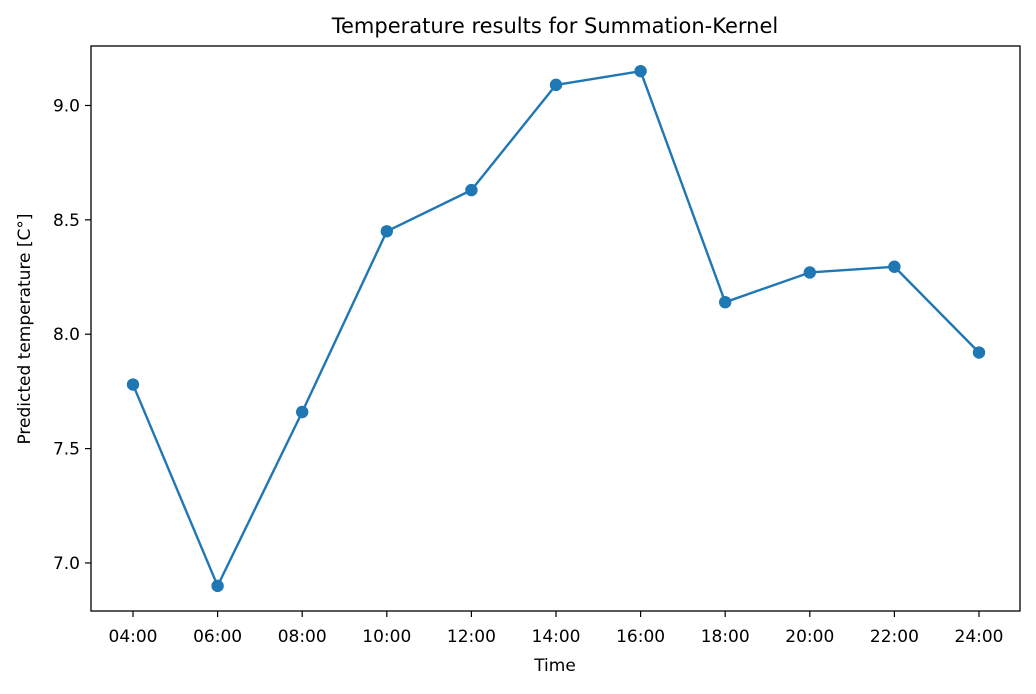 This screenshot has height=694, width=1036. Describe the element at coordinates (66, 335) in the screenshot. I see `y-tick-label: 8.0` at that location.